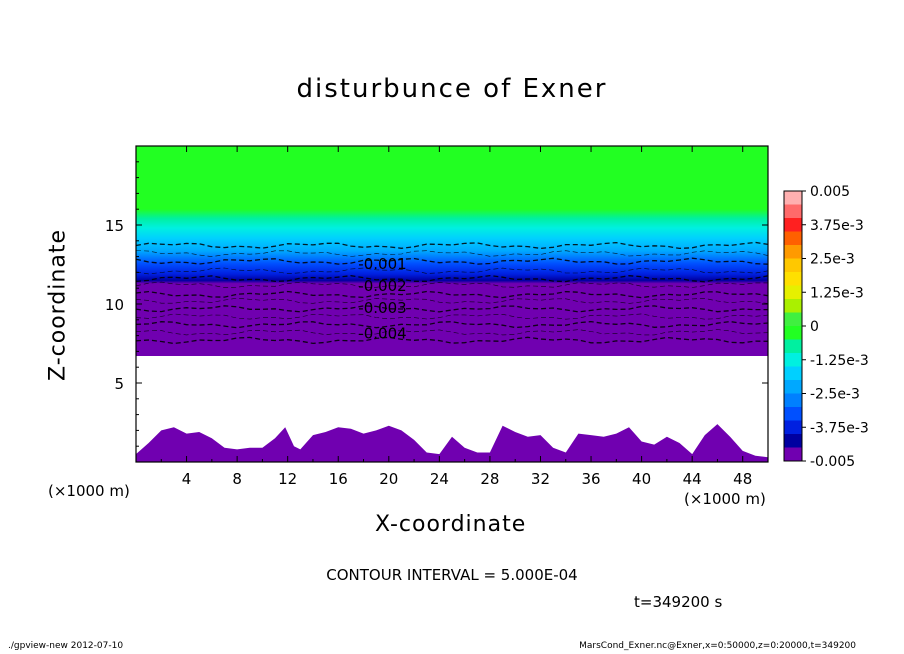 Image resolution: width=904 pixels, height=654 pixels. What do you see at coordinates (839, 428) in the screenshot?
I see `colorbar-label: -3.75e-3` at bounding box center [839, 428].